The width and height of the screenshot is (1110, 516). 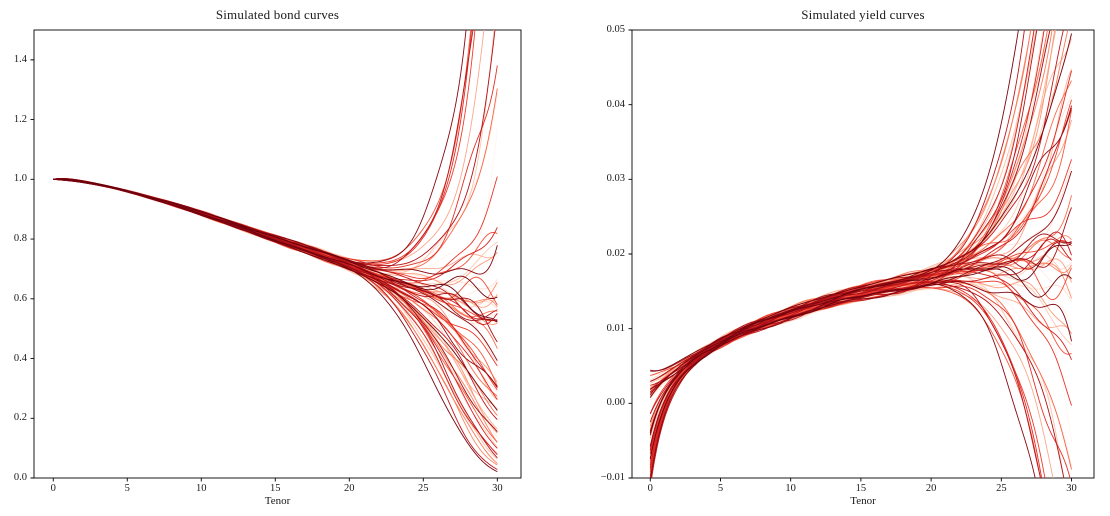 What do you see at coordinates (615, 253) in the screenshot?
I see `y-tick-label: 0.02` at bounding box center [615, 253].